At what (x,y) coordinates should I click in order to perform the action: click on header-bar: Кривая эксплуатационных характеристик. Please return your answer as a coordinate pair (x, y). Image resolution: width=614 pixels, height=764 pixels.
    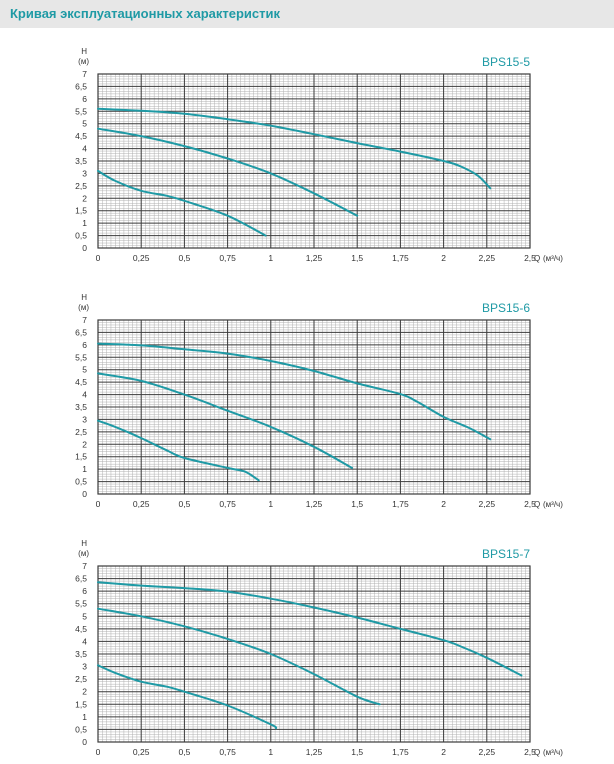
    Looking at the image, I should click on (307, 14).